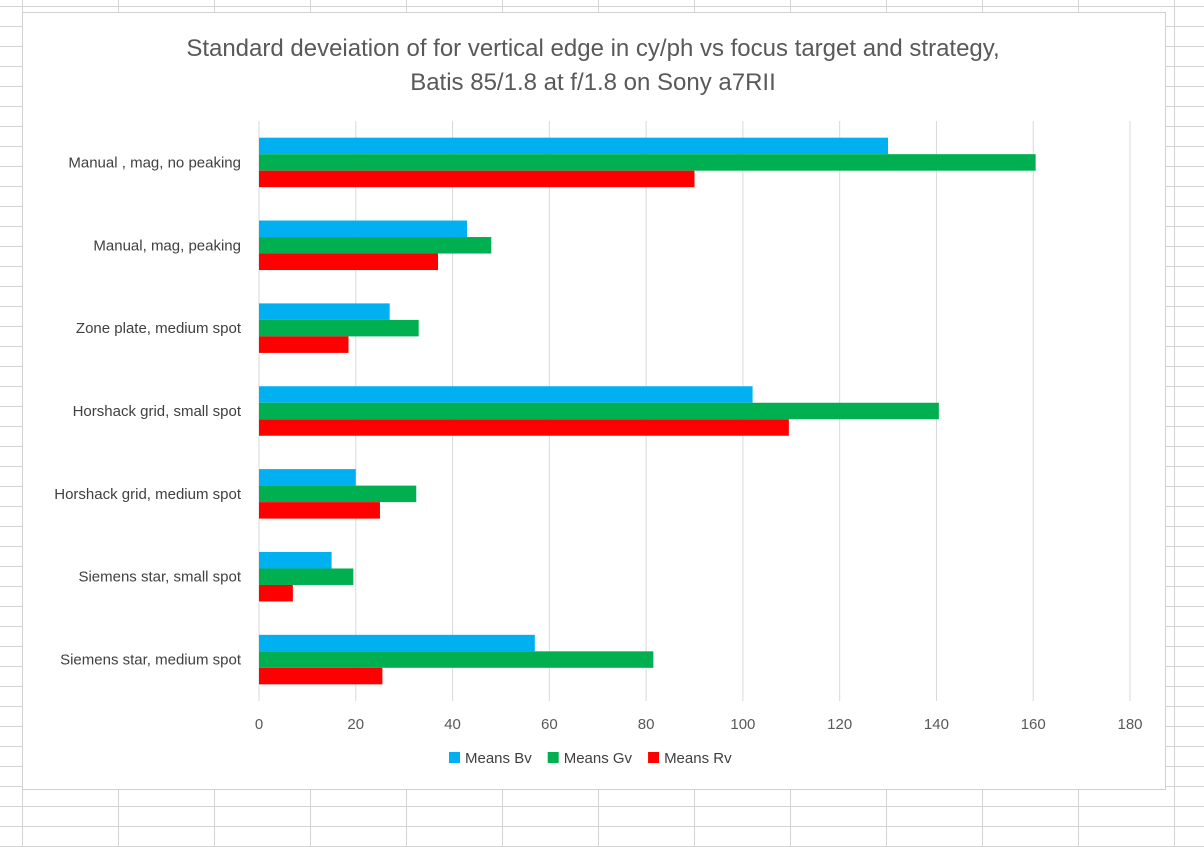 The image size is (1204, 847). Describe the element at coordinates (151, 660) in the screenshot. I see `category-label: Siemens star, medium spot` at that location.